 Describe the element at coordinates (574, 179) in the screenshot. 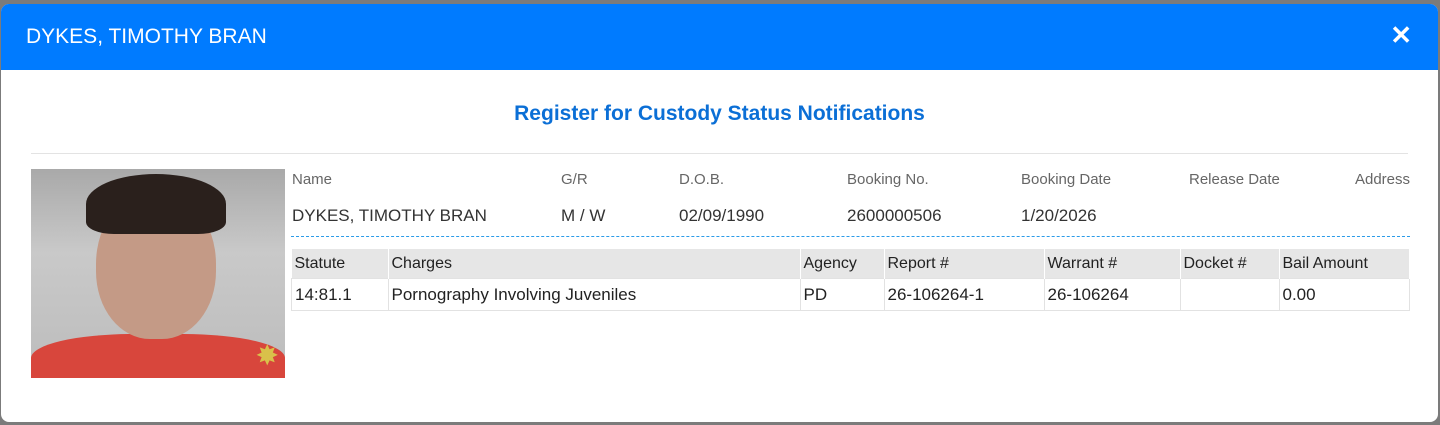

I see `label-gender-race: G/R` at that location.